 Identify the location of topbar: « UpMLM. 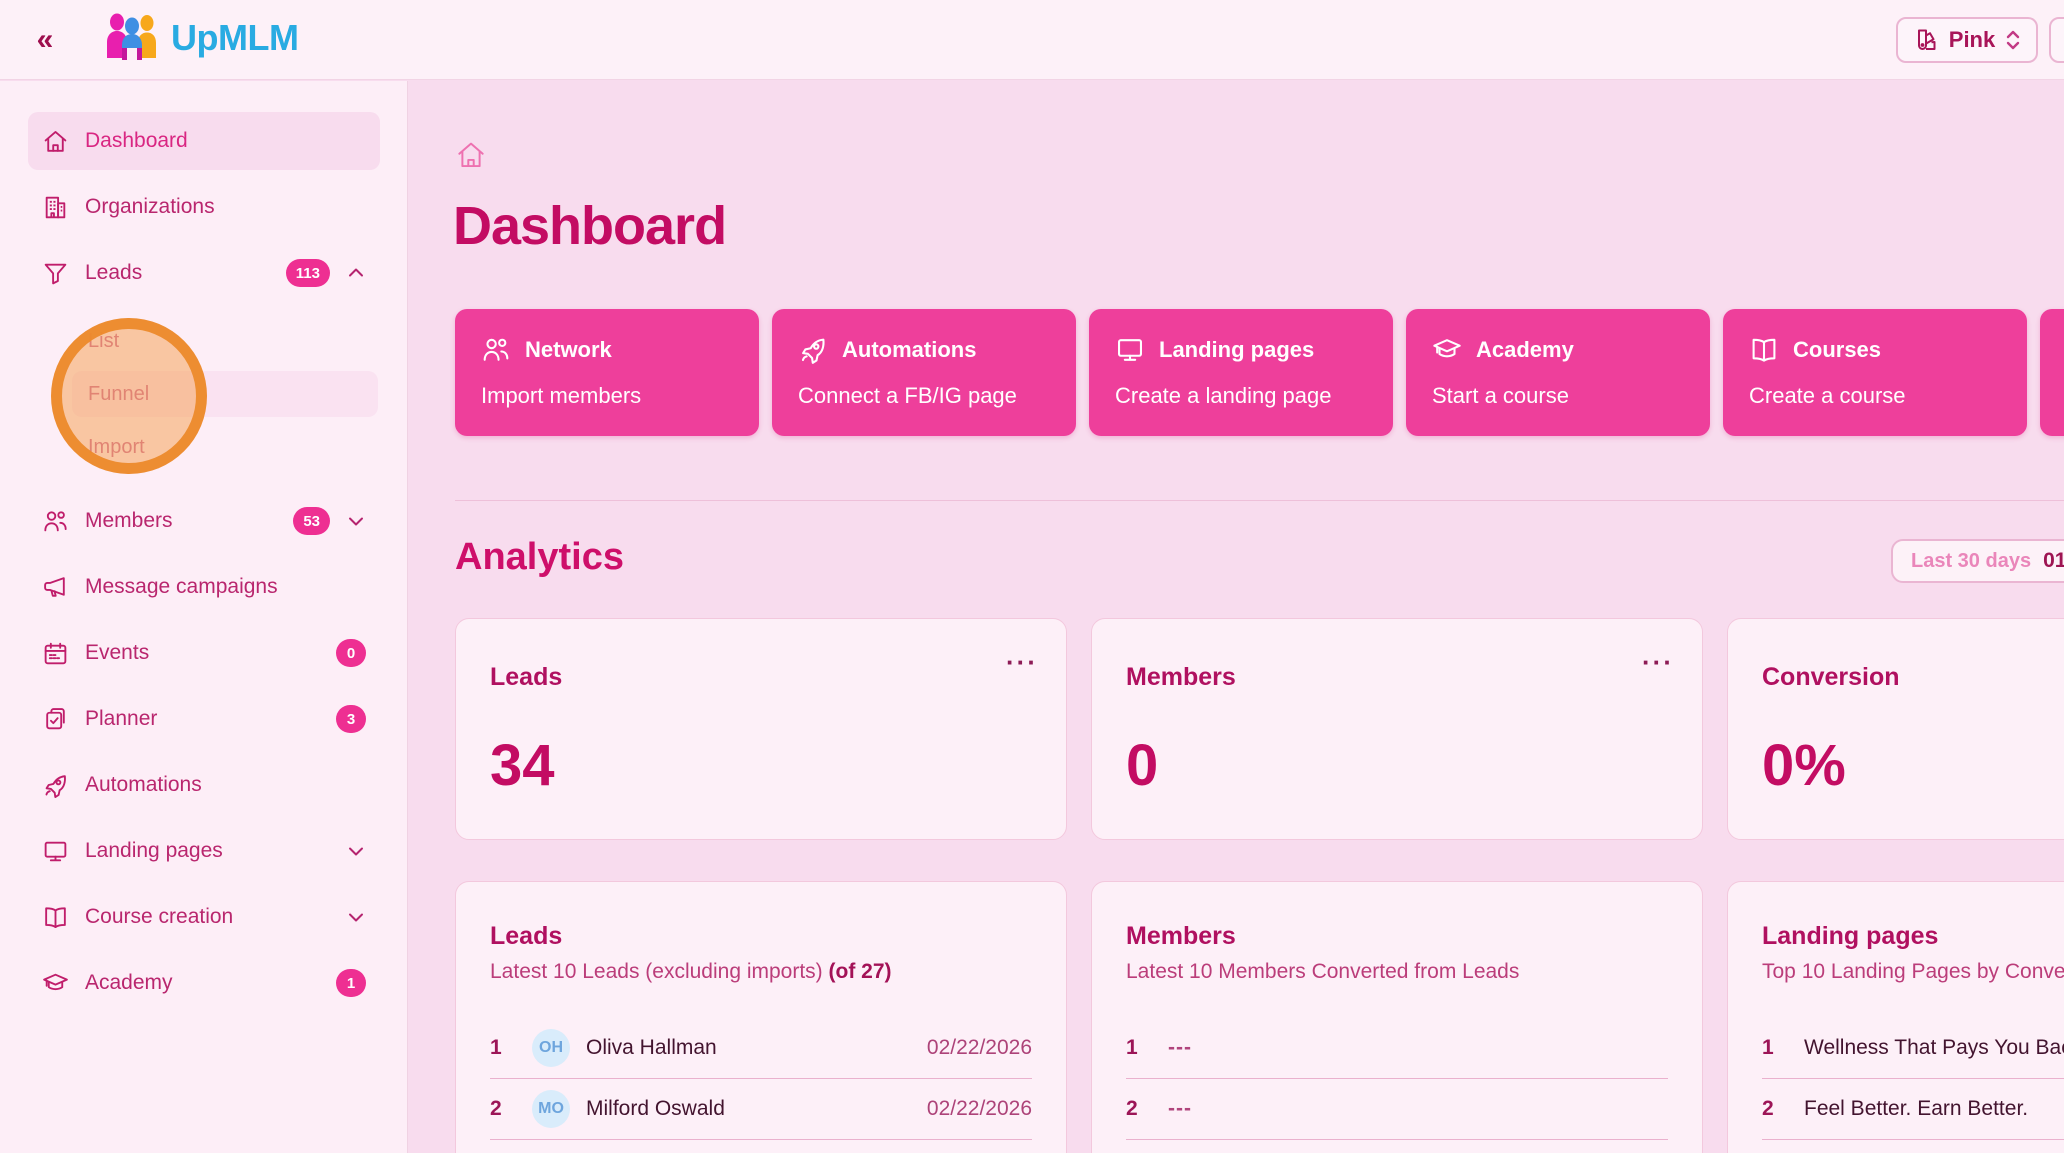
(1032, 40).